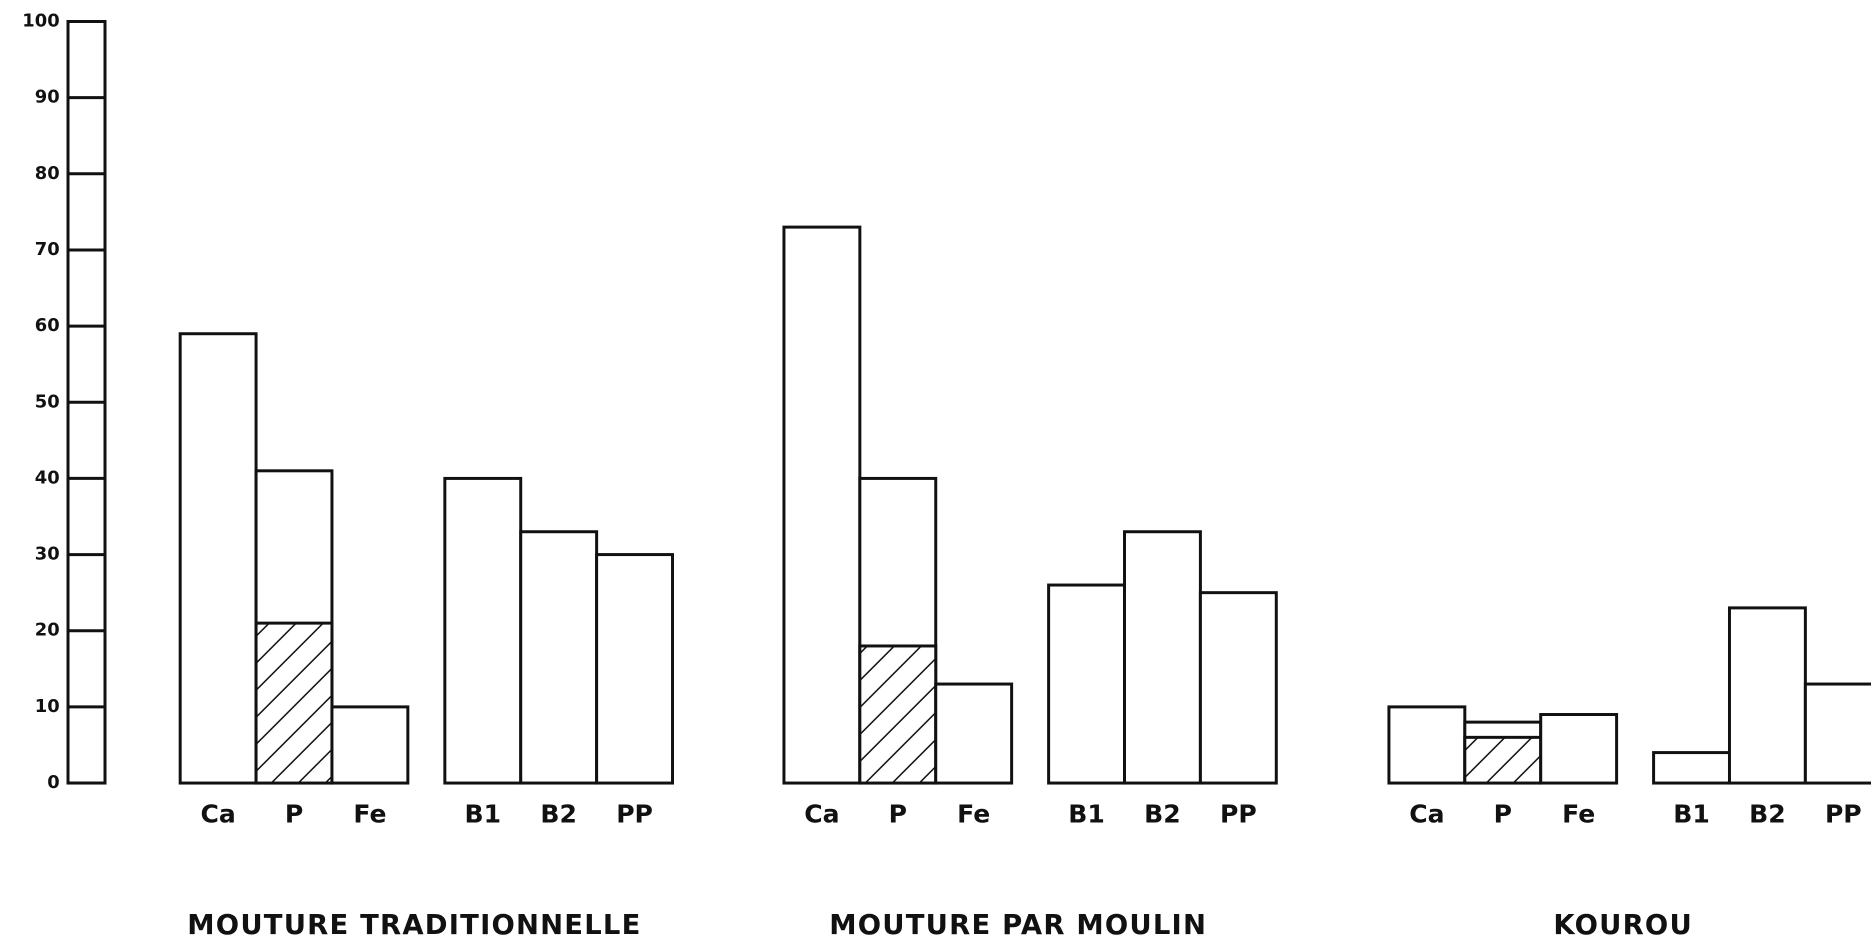 This screenshot has height=943, width=1871. Describe the element at coordinates (1623, 925) in the screenshot. I see `group-label: KOUROU` at that location.